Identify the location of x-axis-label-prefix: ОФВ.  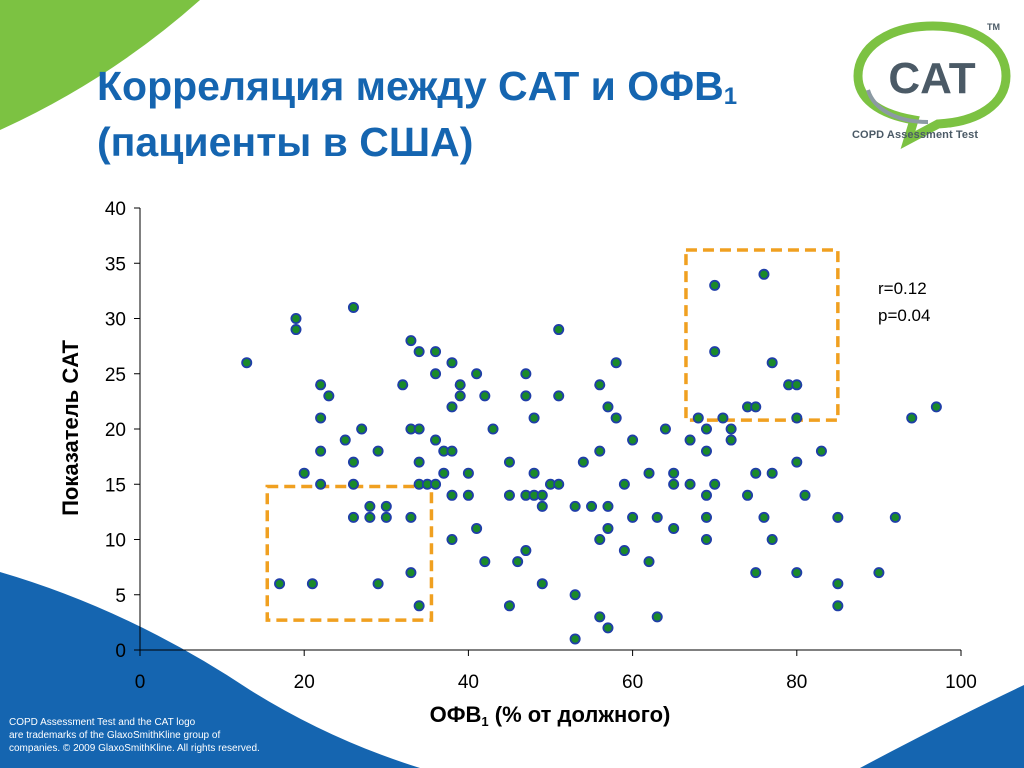
(455, 714).